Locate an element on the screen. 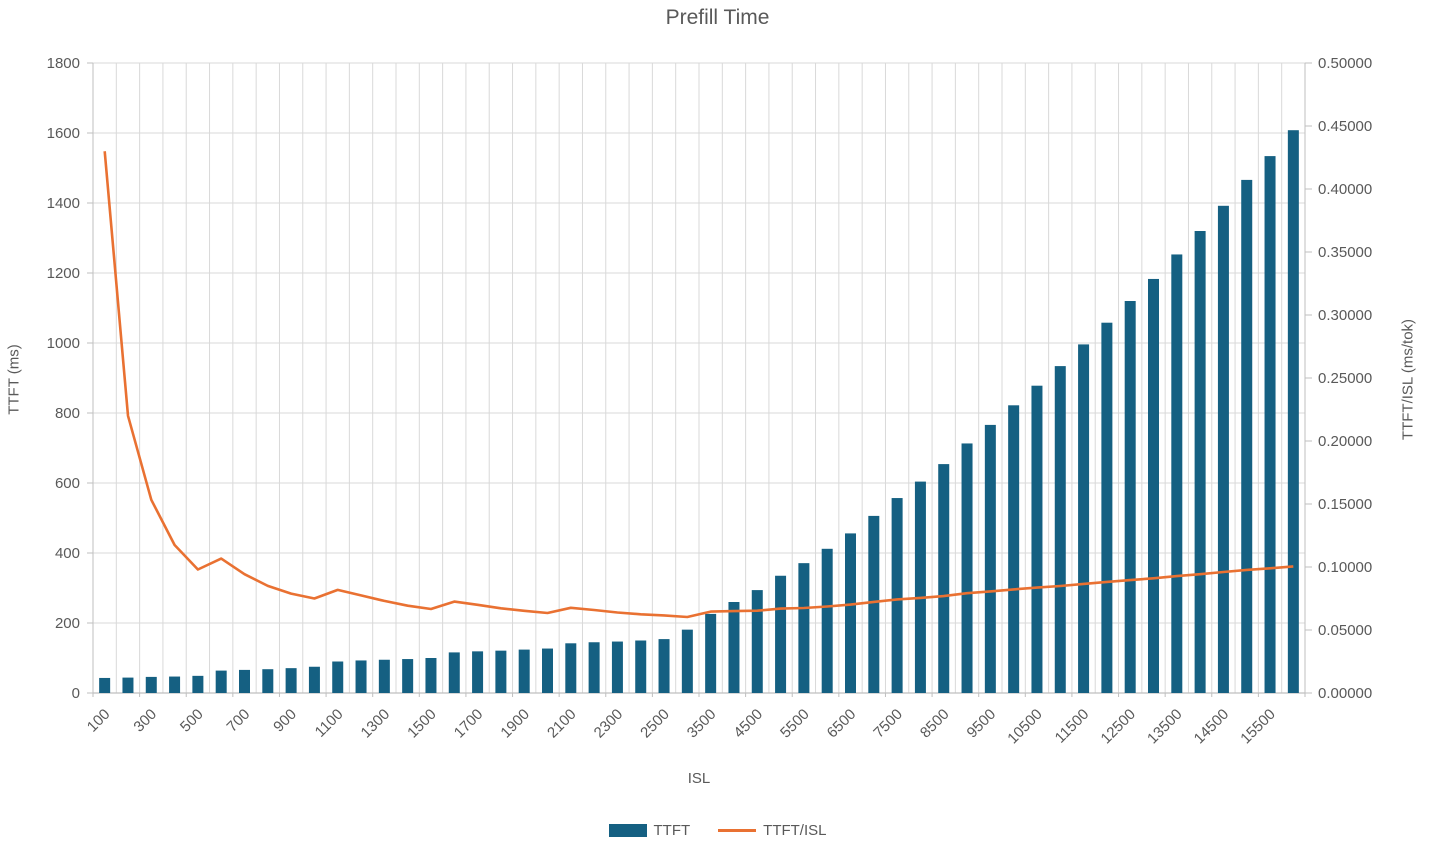  legend-line-swatch is located at coordinates (737, 830).